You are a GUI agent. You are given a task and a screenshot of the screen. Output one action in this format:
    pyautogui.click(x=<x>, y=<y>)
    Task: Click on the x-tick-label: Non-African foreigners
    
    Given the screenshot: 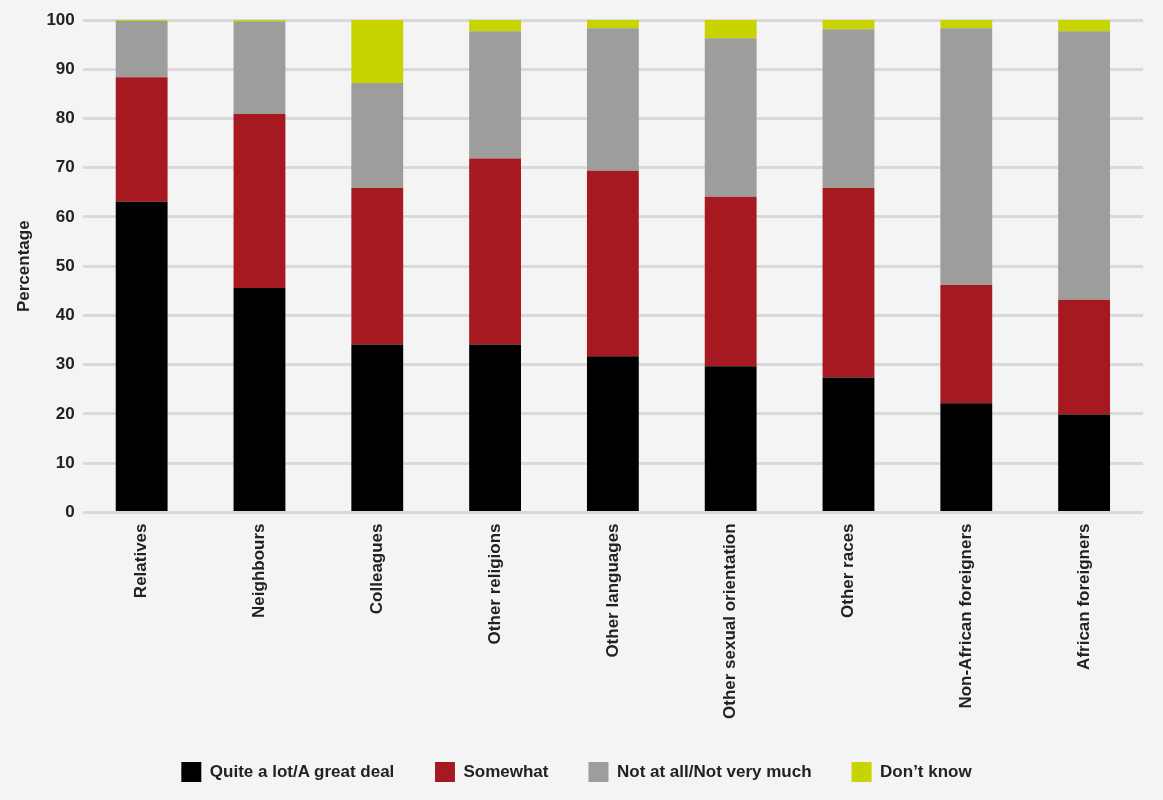 What is the action you would take?
    pyautogui.click(x=965, y=616)
    